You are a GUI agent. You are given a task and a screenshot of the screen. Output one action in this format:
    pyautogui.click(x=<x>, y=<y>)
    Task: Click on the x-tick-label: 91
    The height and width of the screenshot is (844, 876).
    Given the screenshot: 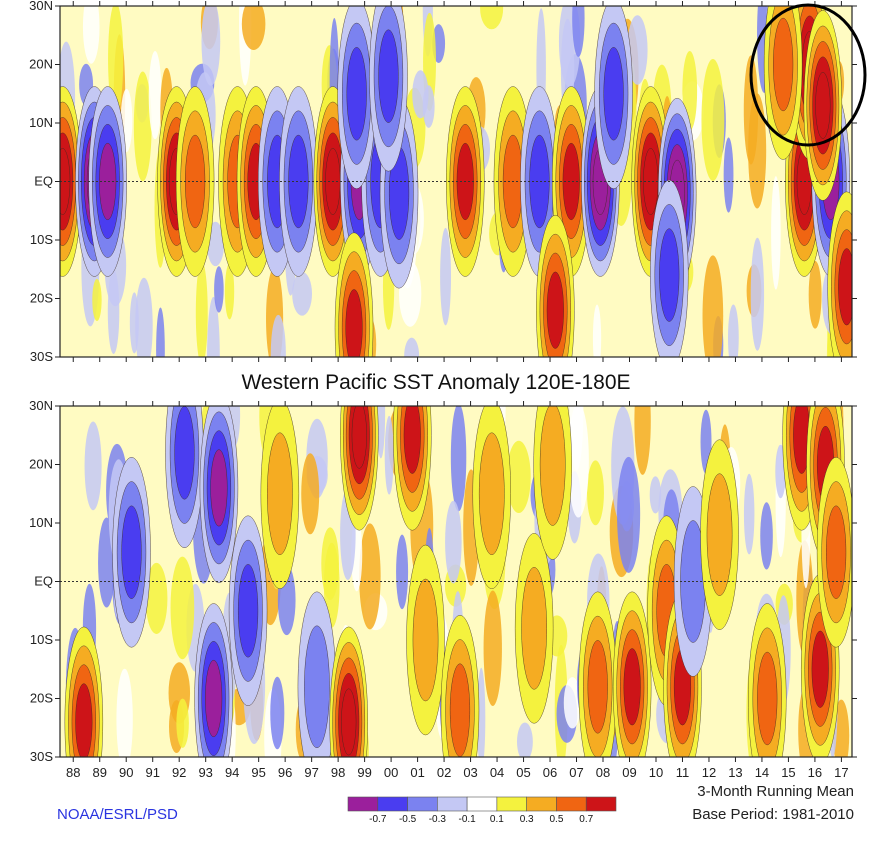 What is the action you would take?
    pyautogui.click(x=152, y=772)
    